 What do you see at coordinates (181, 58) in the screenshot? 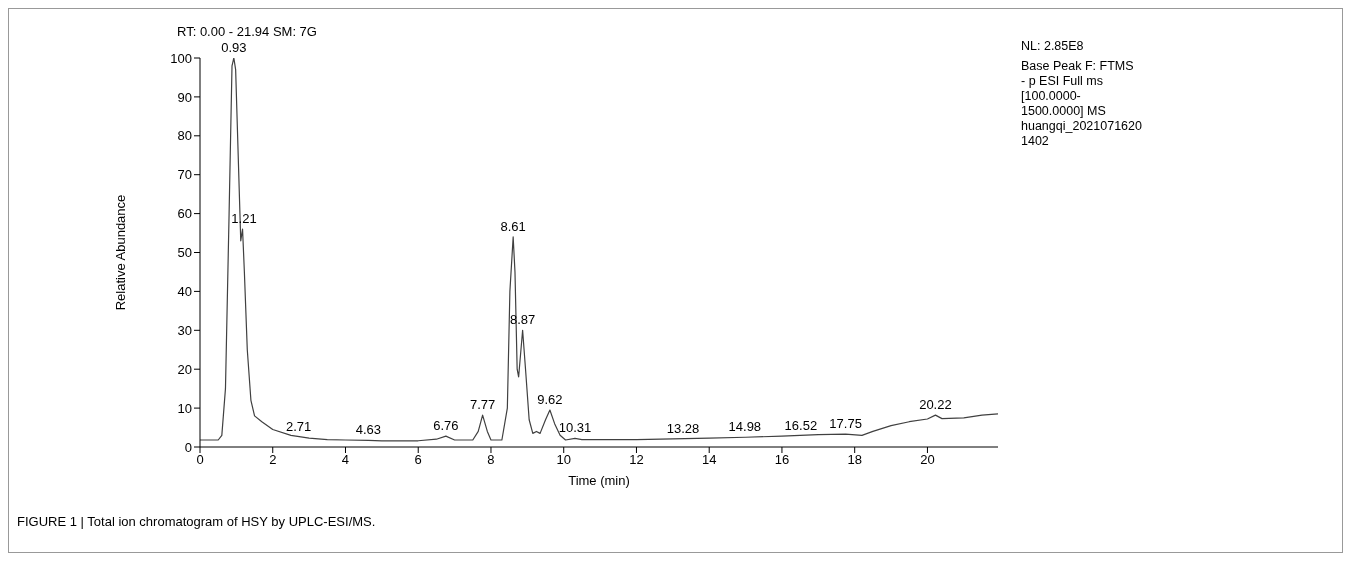
I see `y-tick-label: 100` at bounding box center [181, 58].